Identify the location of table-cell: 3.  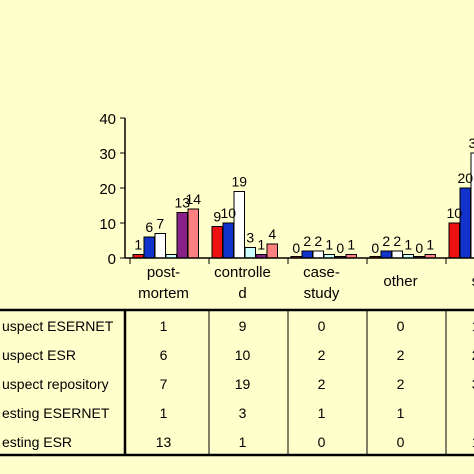
(243, 413).